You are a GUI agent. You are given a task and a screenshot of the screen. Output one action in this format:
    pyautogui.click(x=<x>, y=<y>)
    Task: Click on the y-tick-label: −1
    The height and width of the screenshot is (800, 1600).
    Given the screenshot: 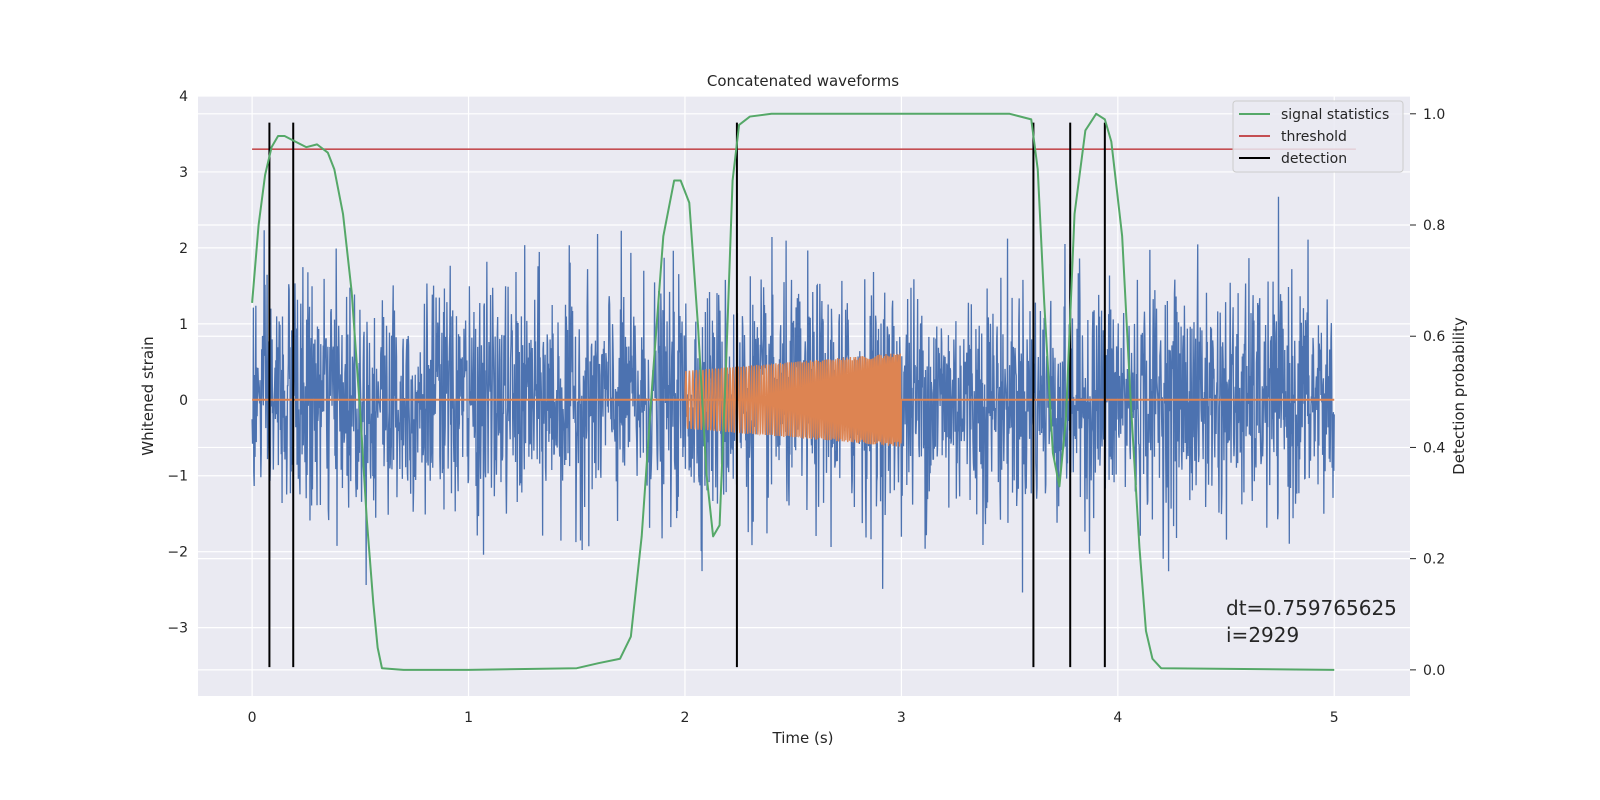 What is the action you would take?
    pyautogui.click(x=177, y=477)
    